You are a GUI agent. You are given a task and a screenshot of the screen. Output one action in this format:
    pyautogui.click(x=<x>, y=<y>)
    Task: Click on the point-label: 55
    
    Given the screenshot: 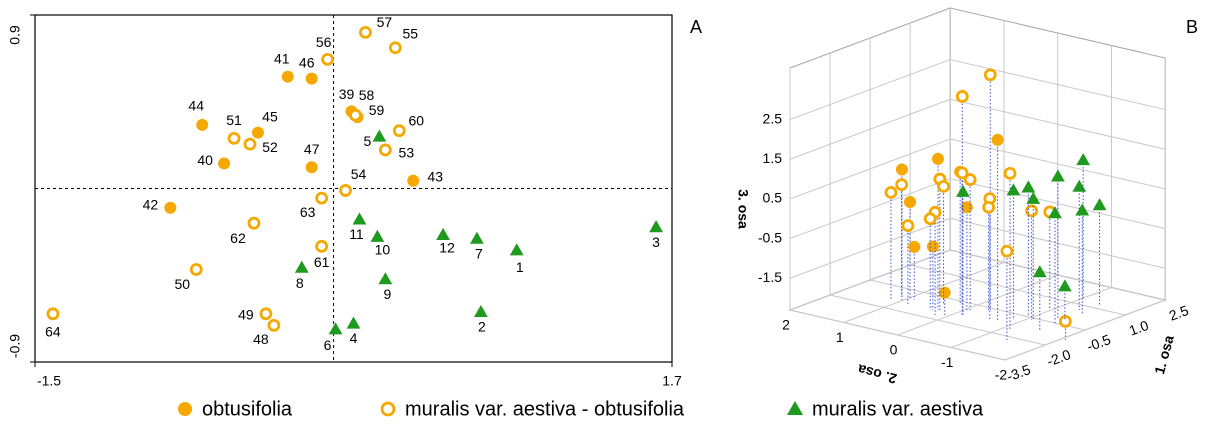 What is the action you would take?
    pyautogui.click(x=411, y=33)
    